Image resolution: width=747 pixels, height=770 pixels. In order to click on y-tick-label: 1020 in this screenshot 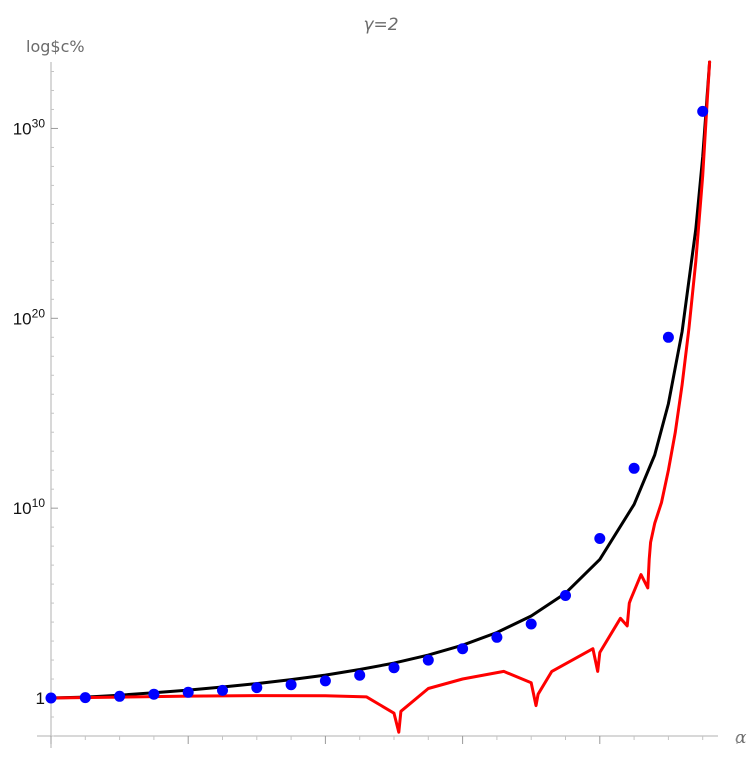, I will do `click(29, 317)`.